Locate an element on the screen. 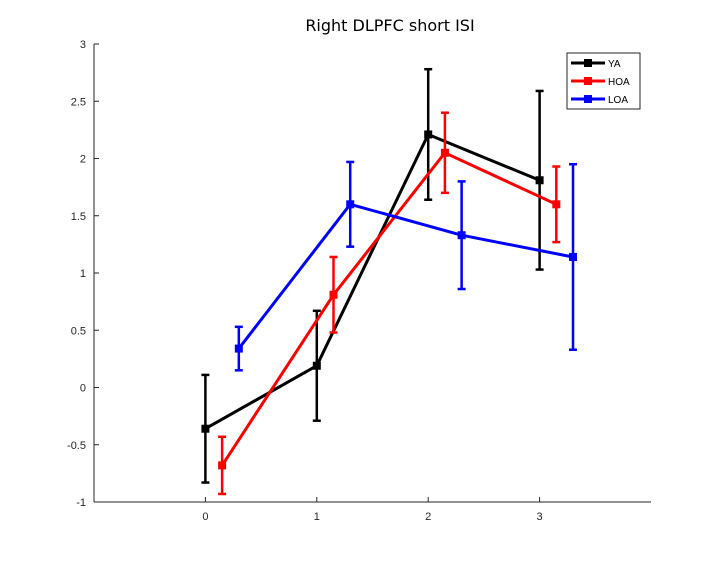  y-tick-label: 1 is located at coordinates (83, 274).